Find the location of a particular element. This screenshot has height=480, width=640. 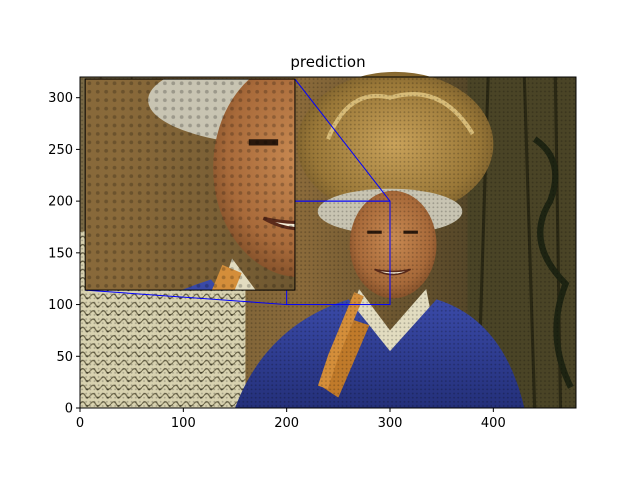

y-tick-label: 250 is located at coordinates (60, 150).